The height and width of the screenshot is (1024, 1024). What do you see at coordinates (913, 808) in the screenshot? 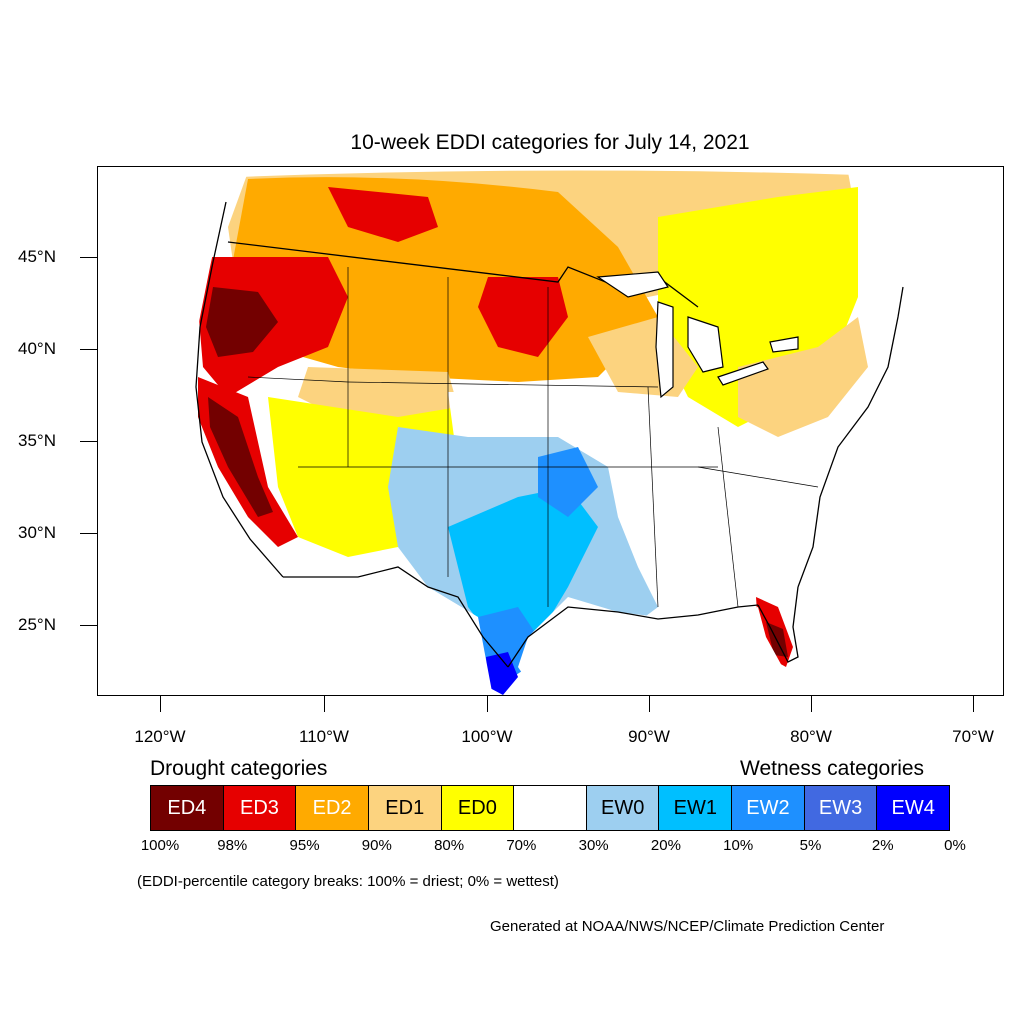
I see `legend-box-ew4: EW4` at bounding box center [913, 808].